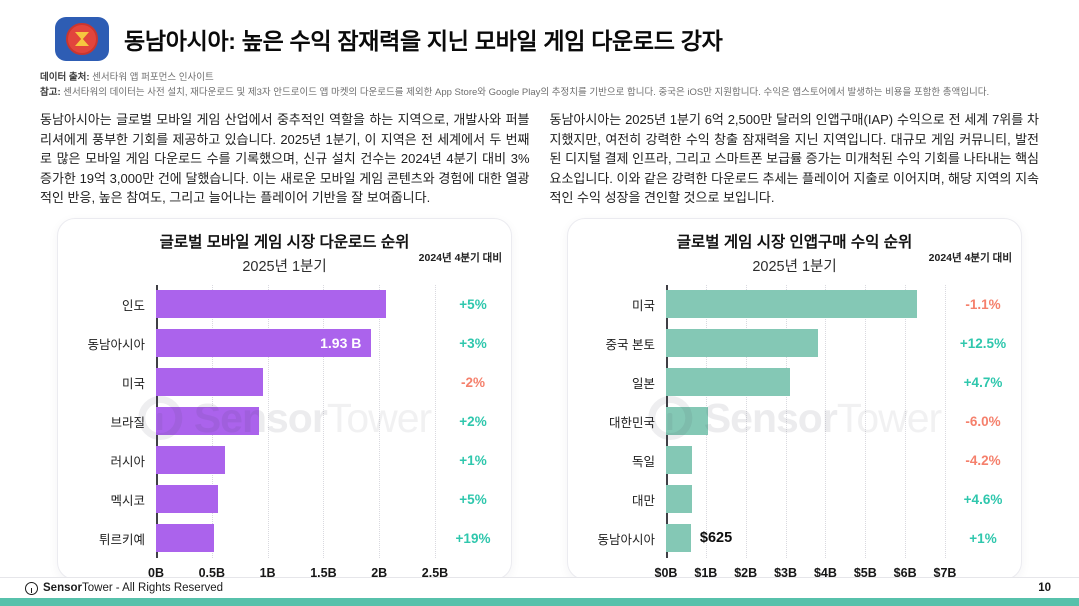 The image size is (1079, 606). Describe the element at coordinates (825, 572) in the screenshot. I see `x-axis-tick: $4B` at that location.